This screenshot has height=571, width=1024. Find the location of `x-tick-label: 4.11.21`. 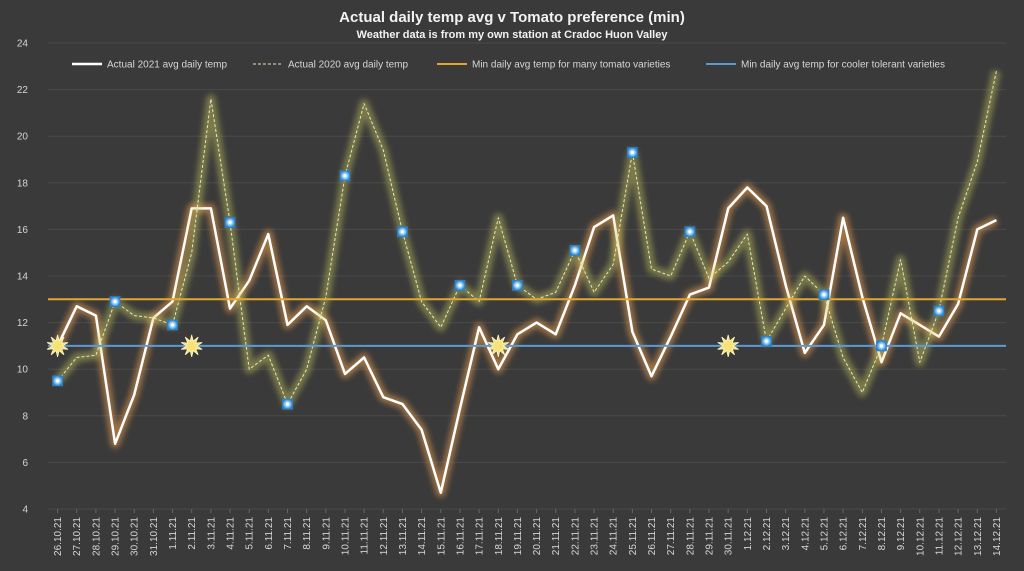

x-tick-label: 4.11.21 is located at coordinates (231, 533).